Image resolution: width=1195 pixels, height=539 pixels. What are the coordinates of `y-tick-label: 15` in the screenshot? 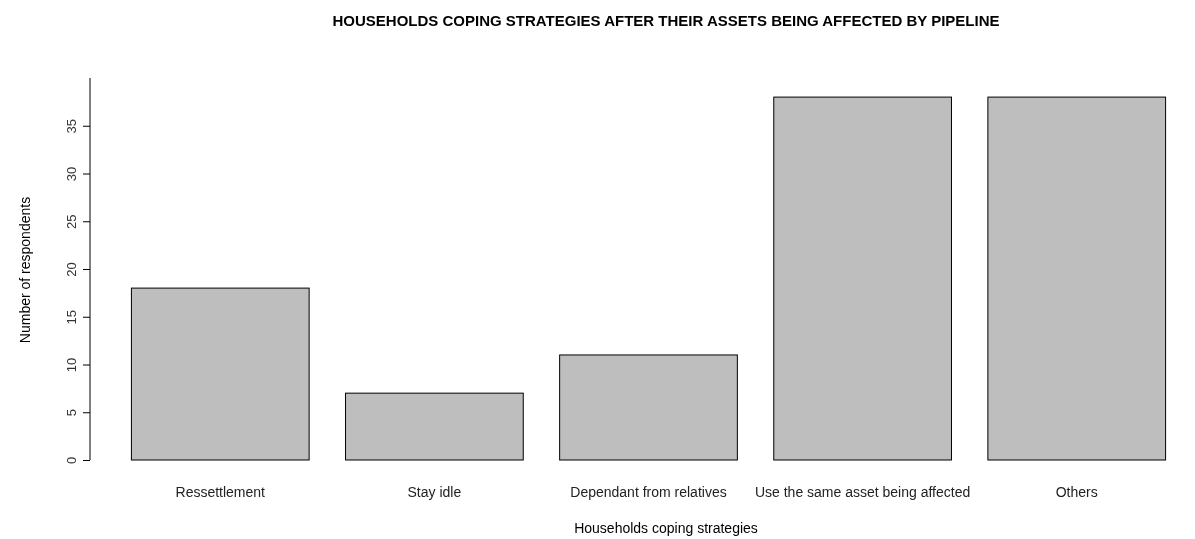 It's located at (71, 317).